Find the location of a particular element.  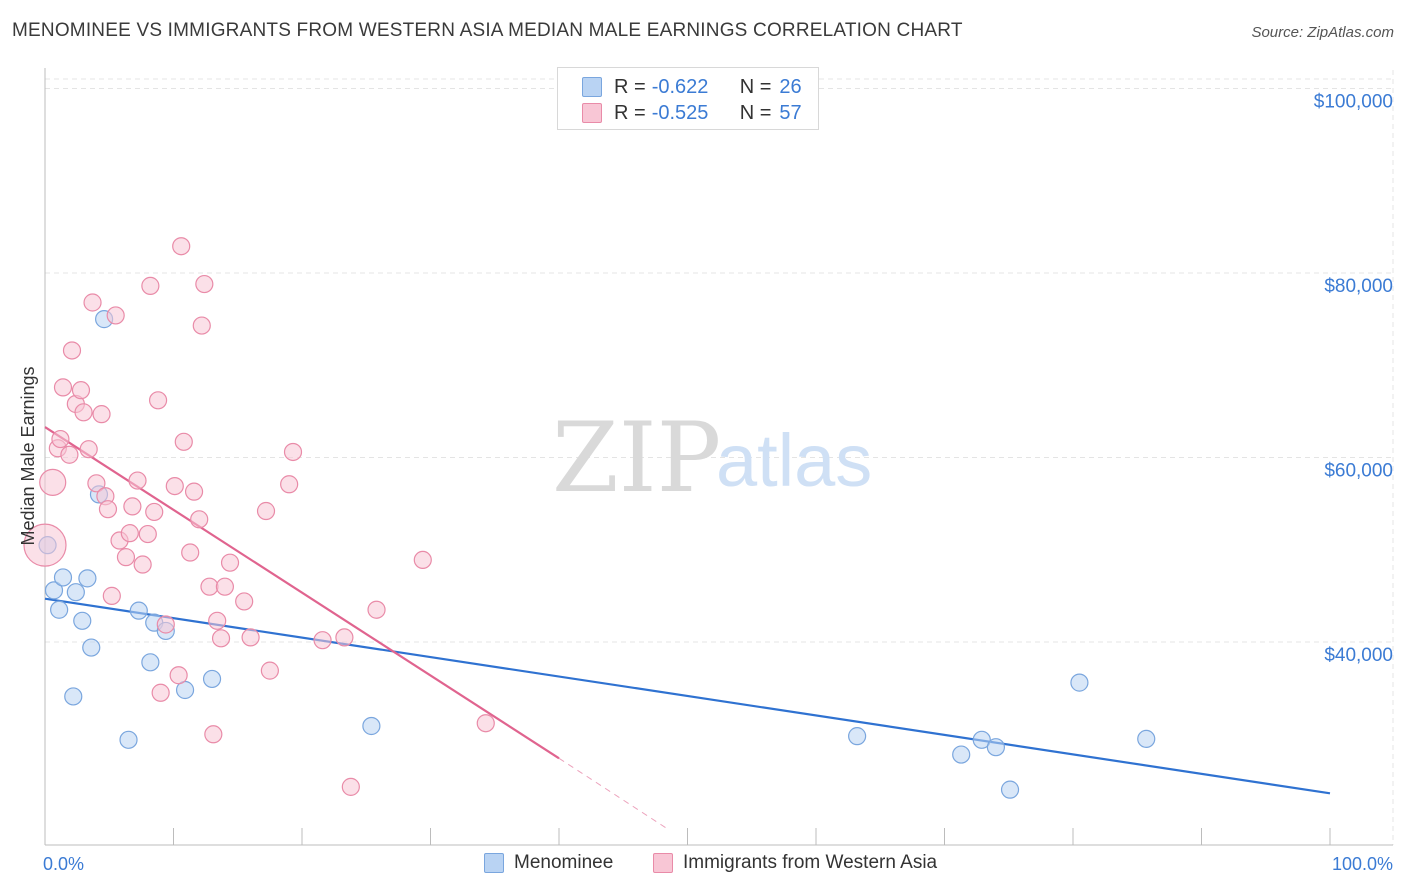

x-tick-label-left: 0.0% is located at coordinates (63, 864).